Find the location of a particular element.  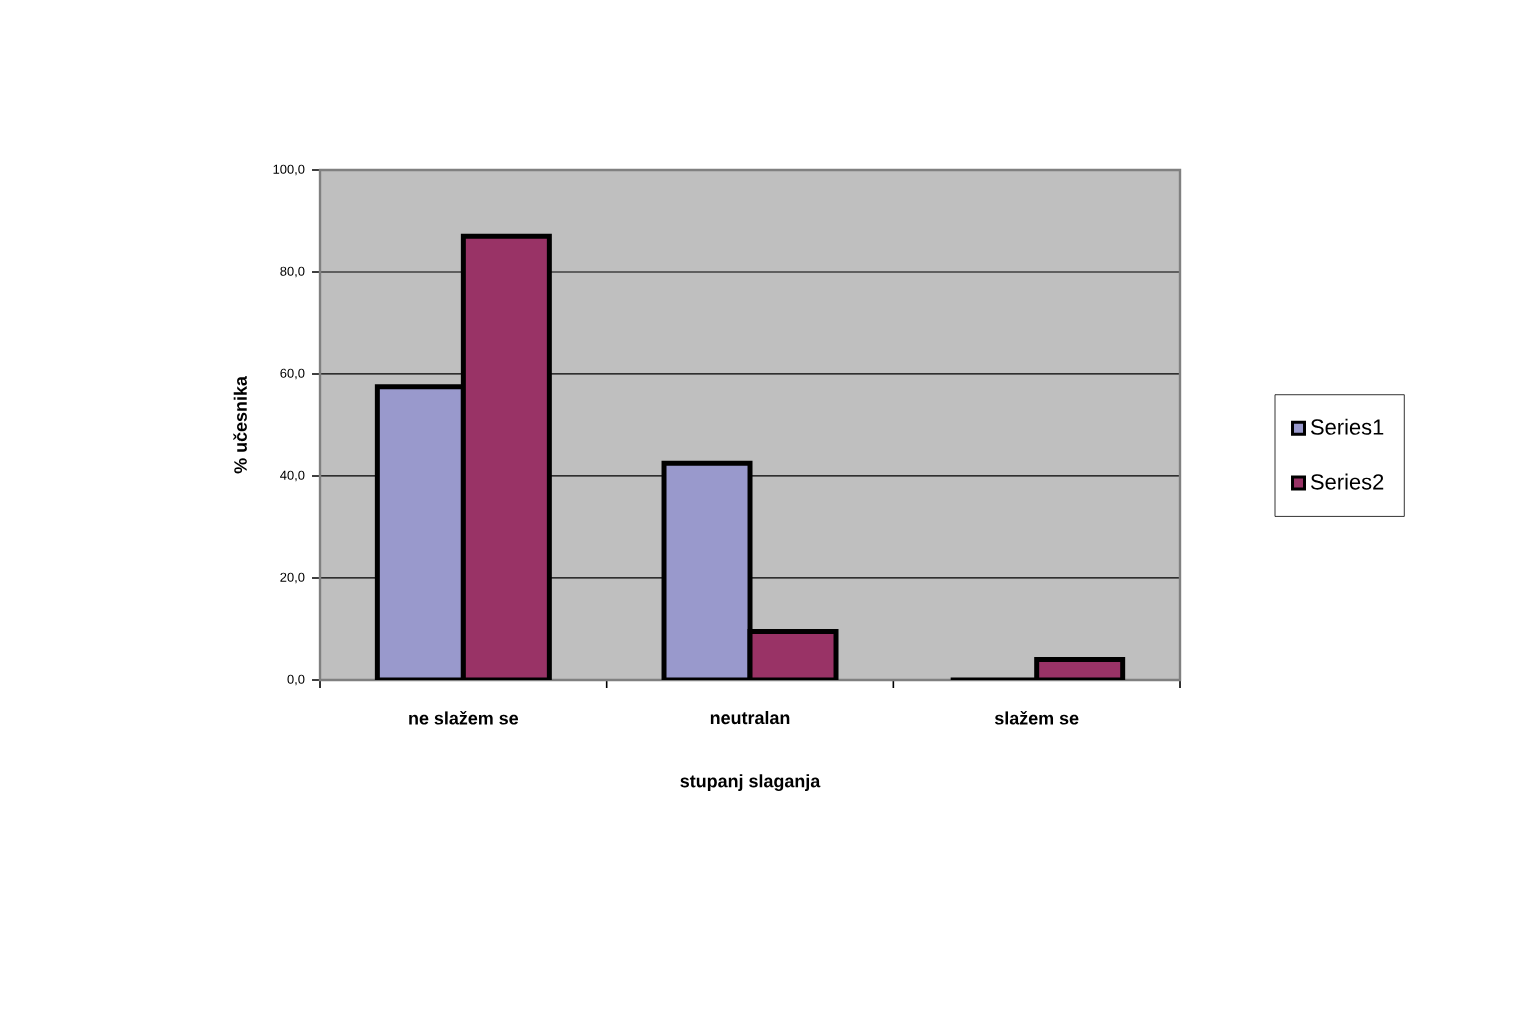

legend-label: Series2 is located at coordinates (1347, 481).